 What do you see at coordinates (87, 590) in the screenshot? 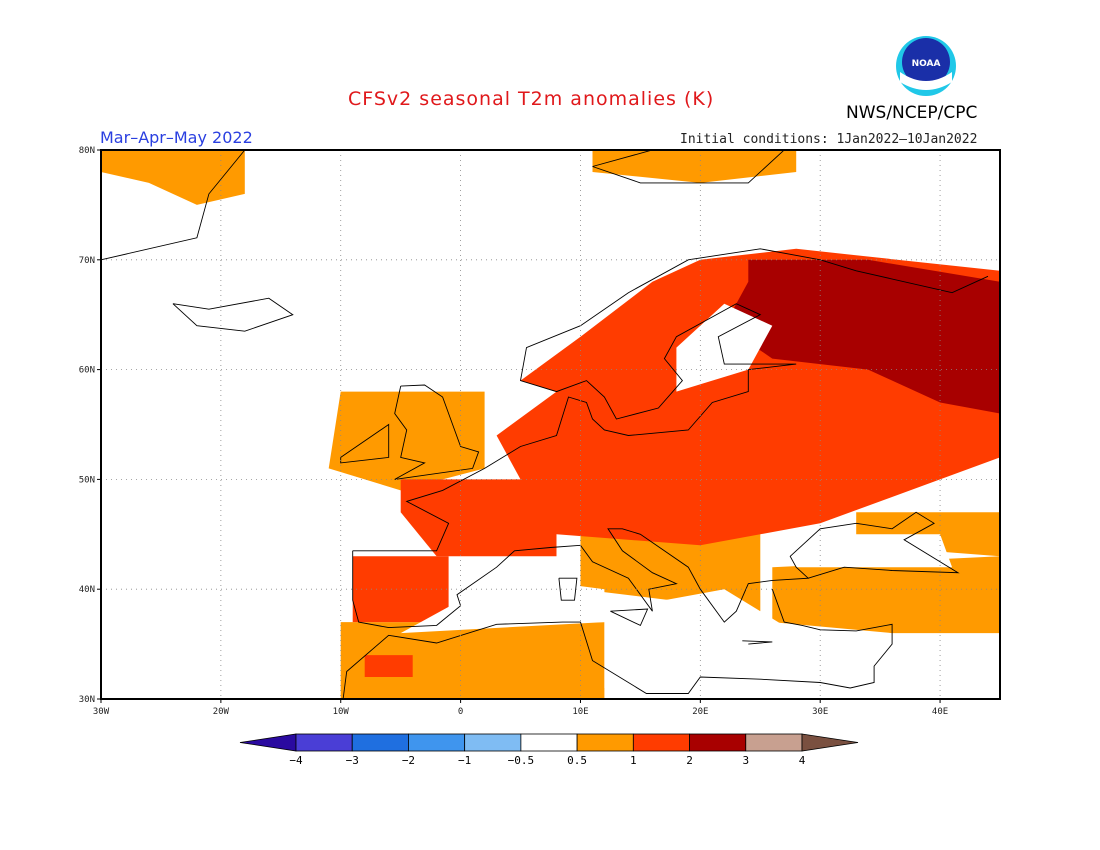
I see `y-tick-label: 40N` at bounding box center [87, 590].